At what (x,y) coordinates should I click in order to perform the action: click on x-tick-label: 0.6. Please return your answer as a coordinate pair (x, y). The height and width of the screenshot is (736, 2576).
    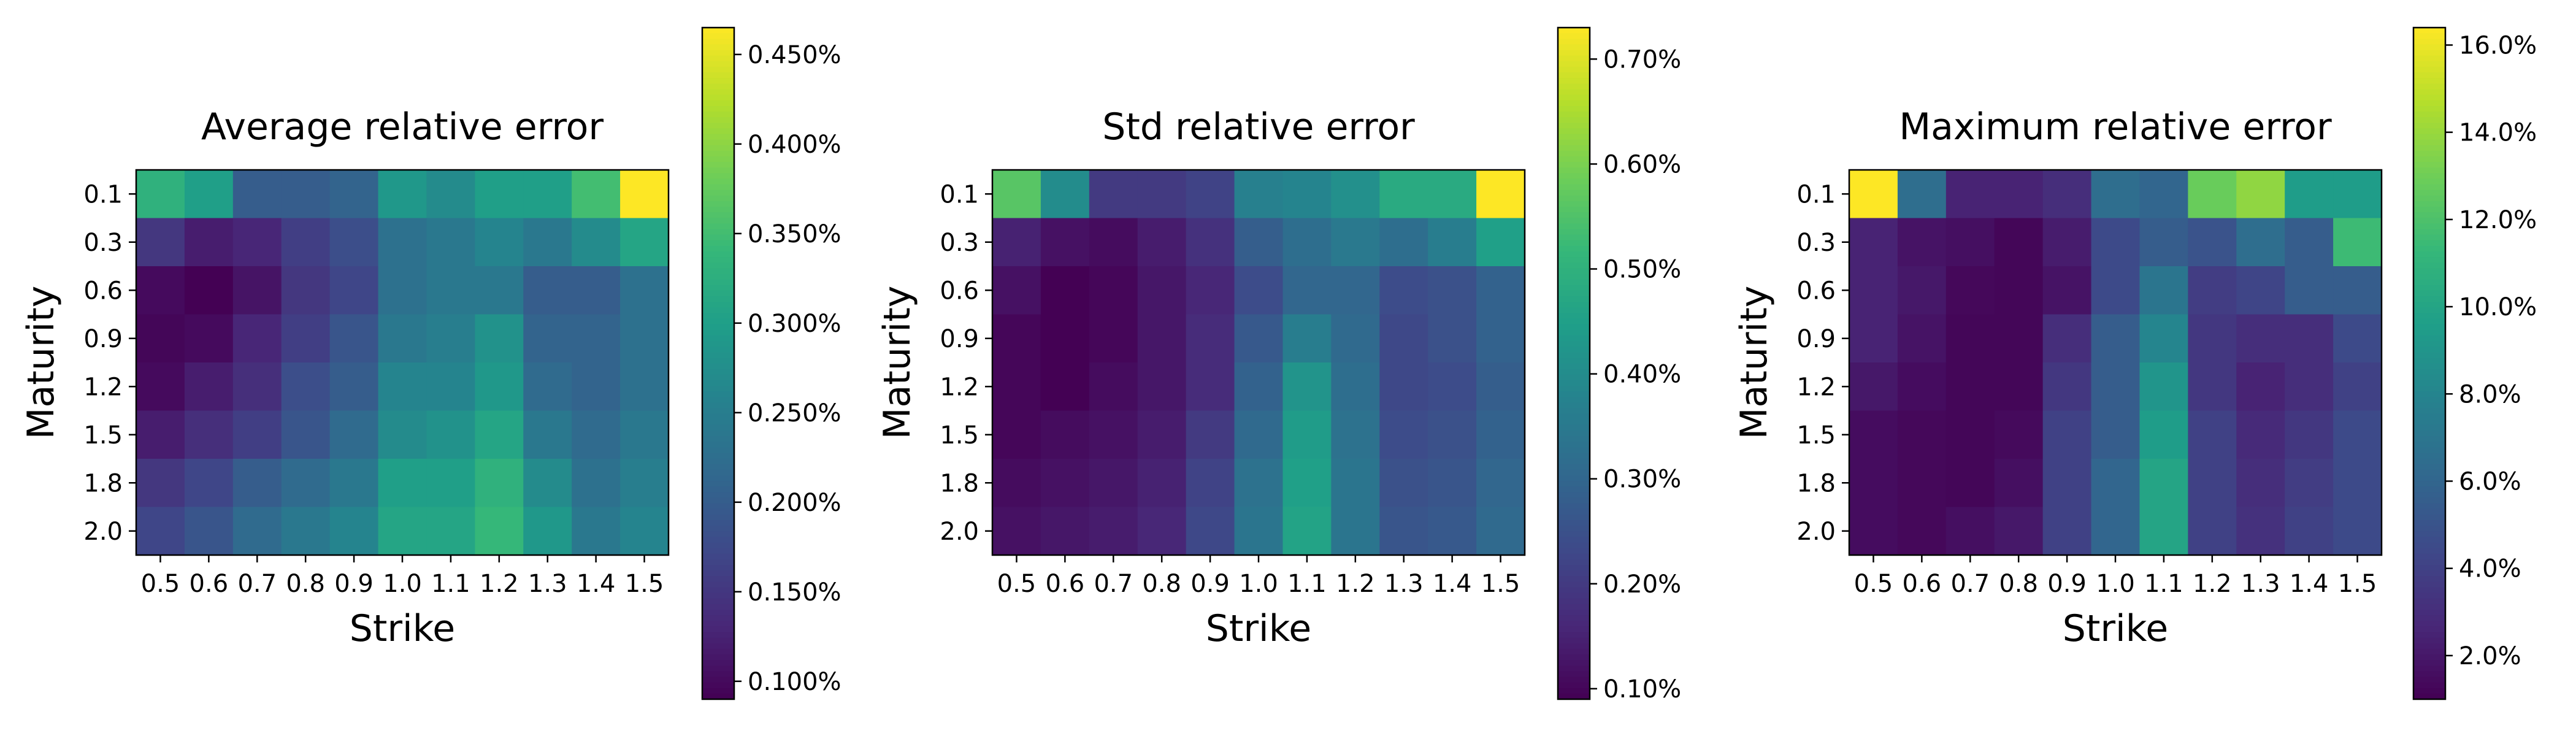
    Looking at the image, I should click on (209, 584).